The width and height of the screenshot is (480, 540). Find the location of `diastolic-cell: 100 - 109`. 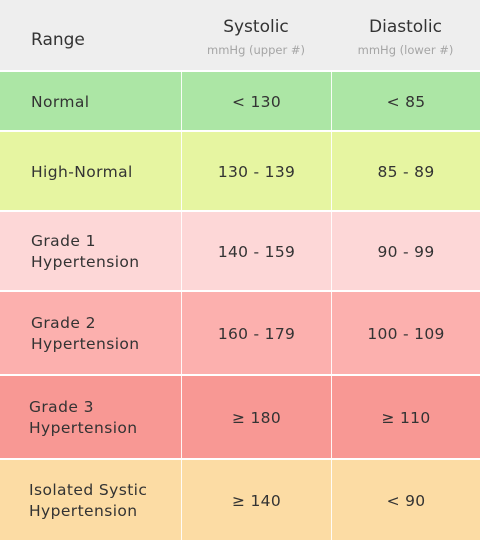

diastolic-cell: 100 - 109 is located at coordinates (405, 334).